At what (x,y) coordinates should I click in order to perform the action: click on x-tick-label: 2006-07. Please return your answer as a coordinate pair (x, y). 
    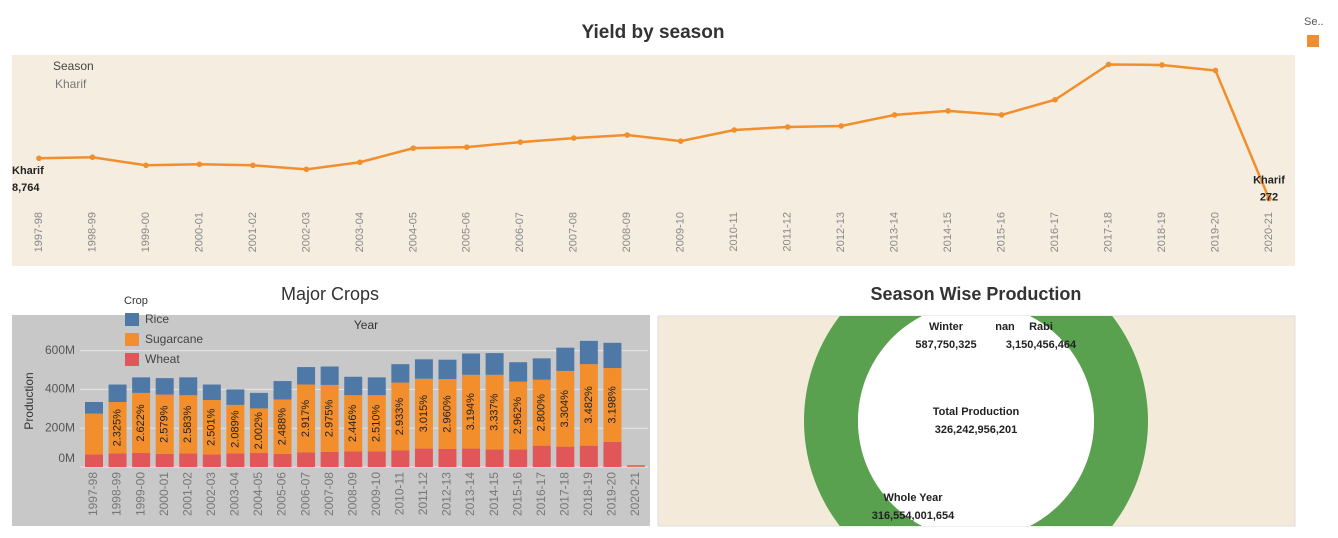
    Looking at the image, I should click on (305, 494).